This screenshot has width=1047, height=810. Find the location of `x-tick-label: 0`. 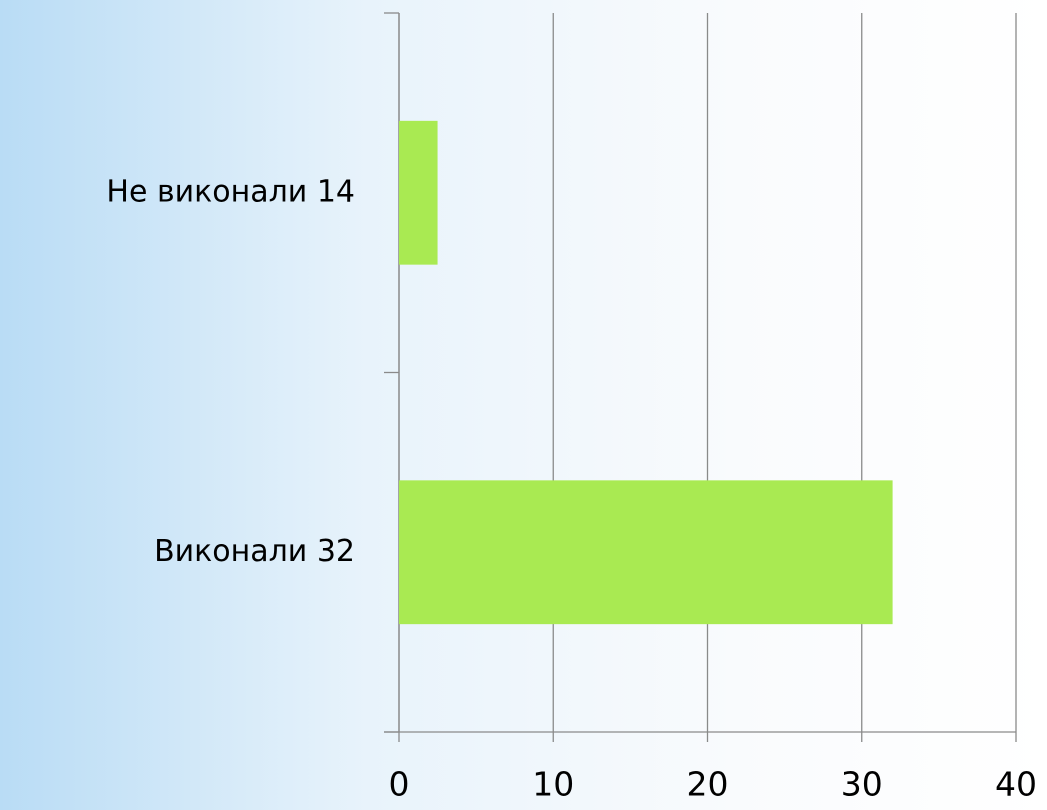

x-tick-label: 0 is located at coordinates (399, 784).